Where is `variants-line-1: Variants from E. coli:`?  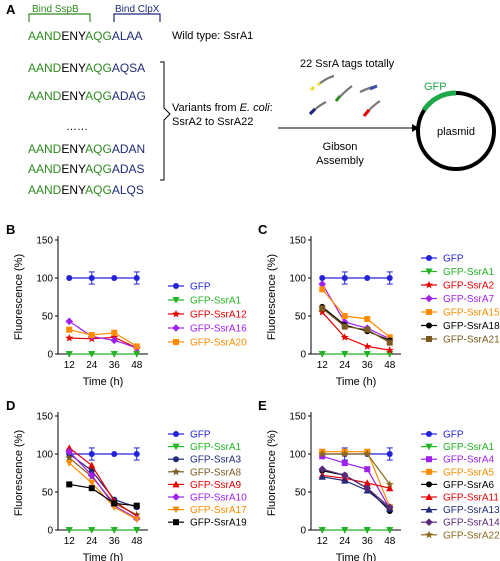
variants-line-1: Variants from E. coli: is located at coordinates (222, 108).